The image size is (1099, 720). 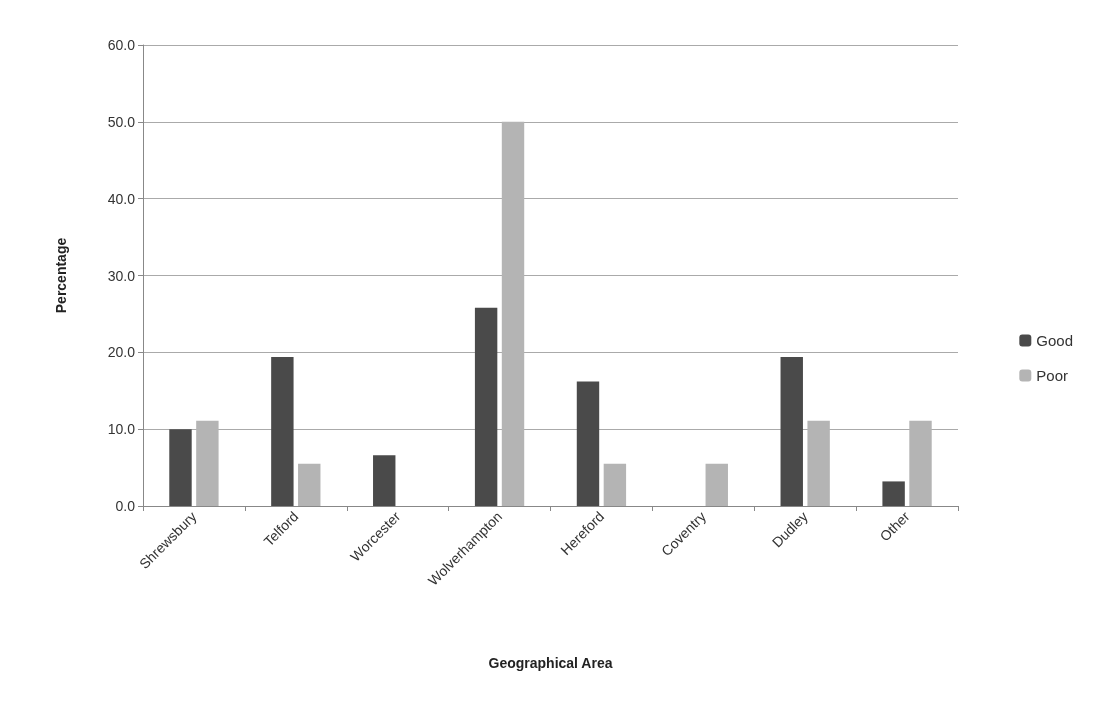 I want to click on y-tick-label: 40.0, so click(x=121, y=198).